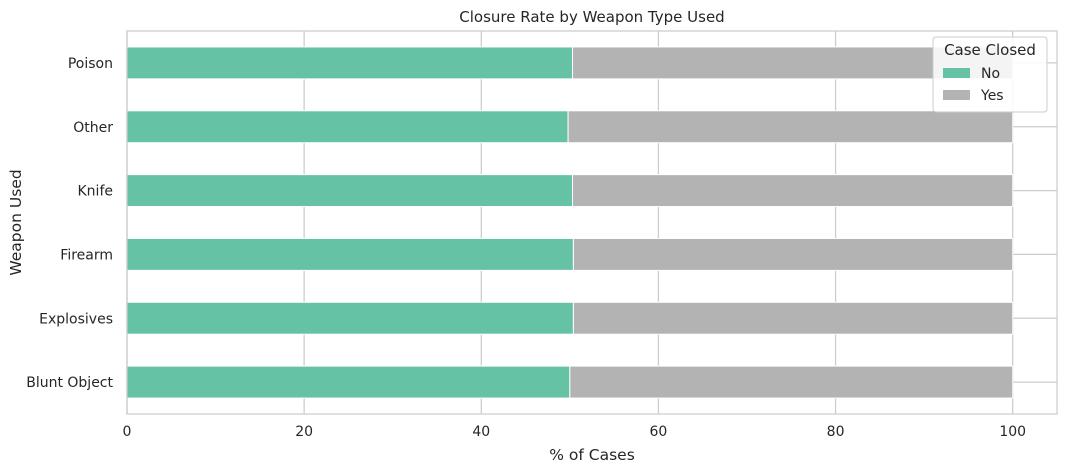  I want to click on y-tick-label: Explosives, so click(76, 319).